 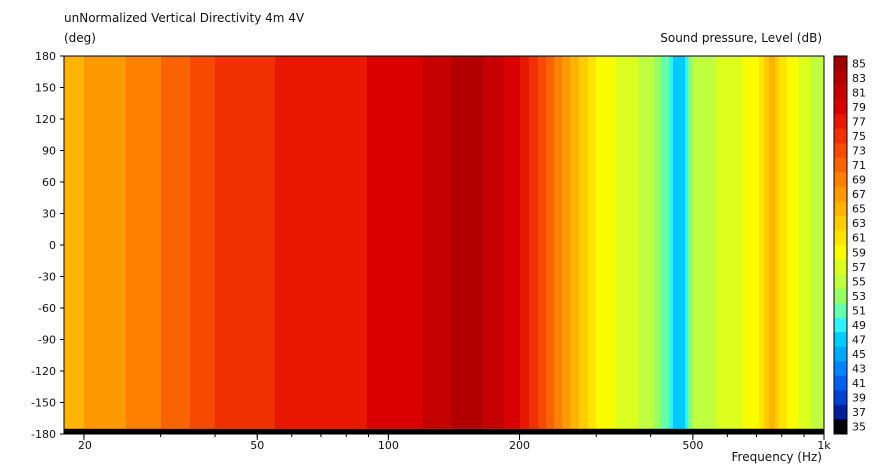 What do you see at coordinates (859, 136) in the screenshot?
I see `colorbar-tick-label: 75` at bounding box center [859, 136].